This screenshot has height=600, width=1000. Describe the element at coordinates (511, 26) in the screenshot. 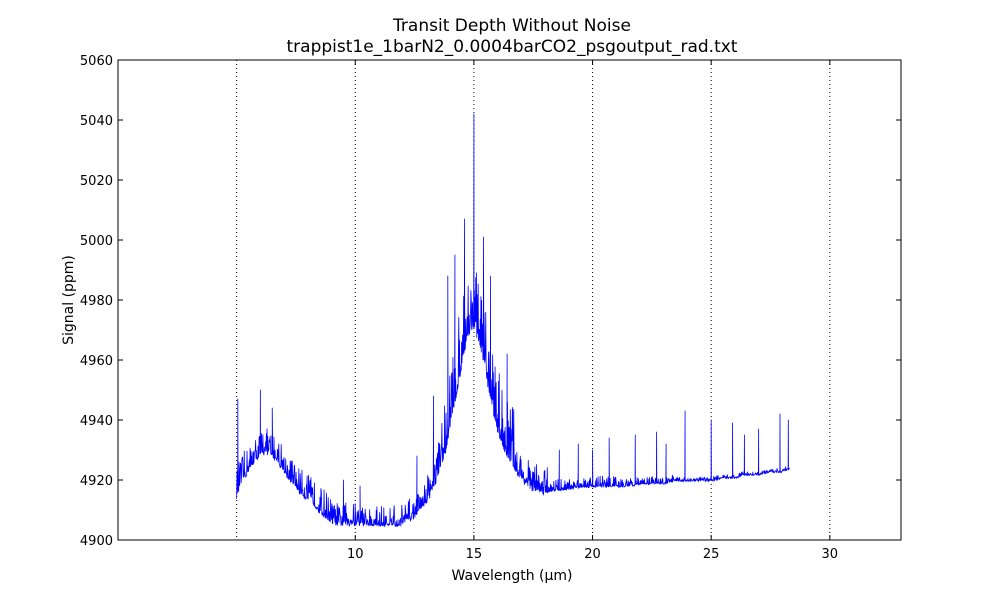

I see `chart-title: Transit Depth Without Noise` at that location.